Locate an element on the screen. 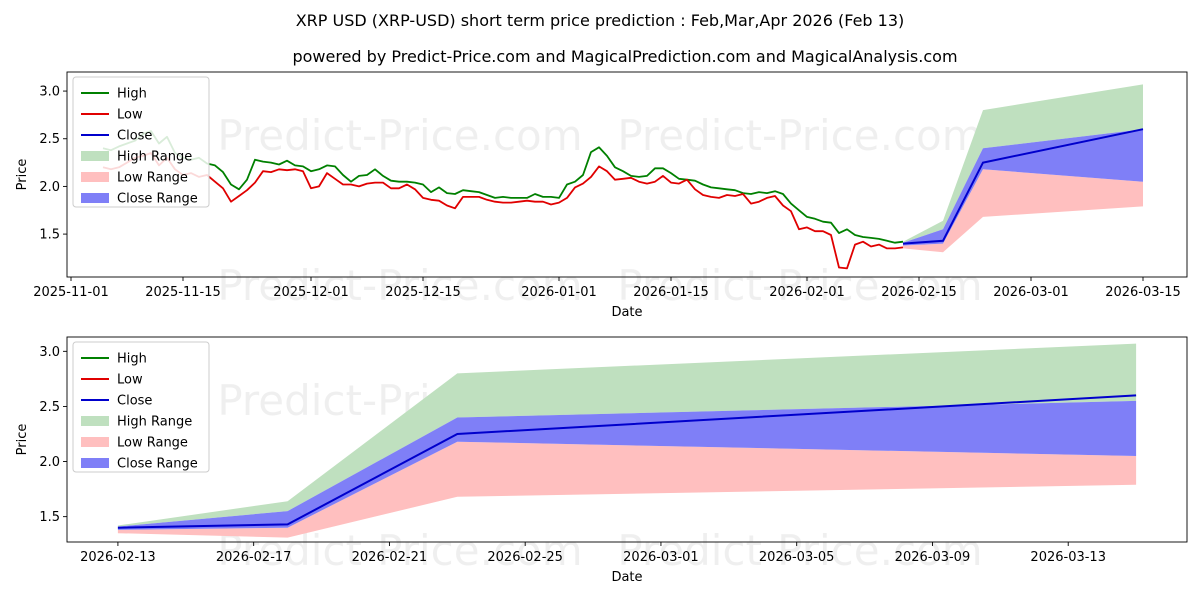 Image resolution: width=1200 pixels, height=600 pixels. high-series-line is located at coordinates (503, 187).